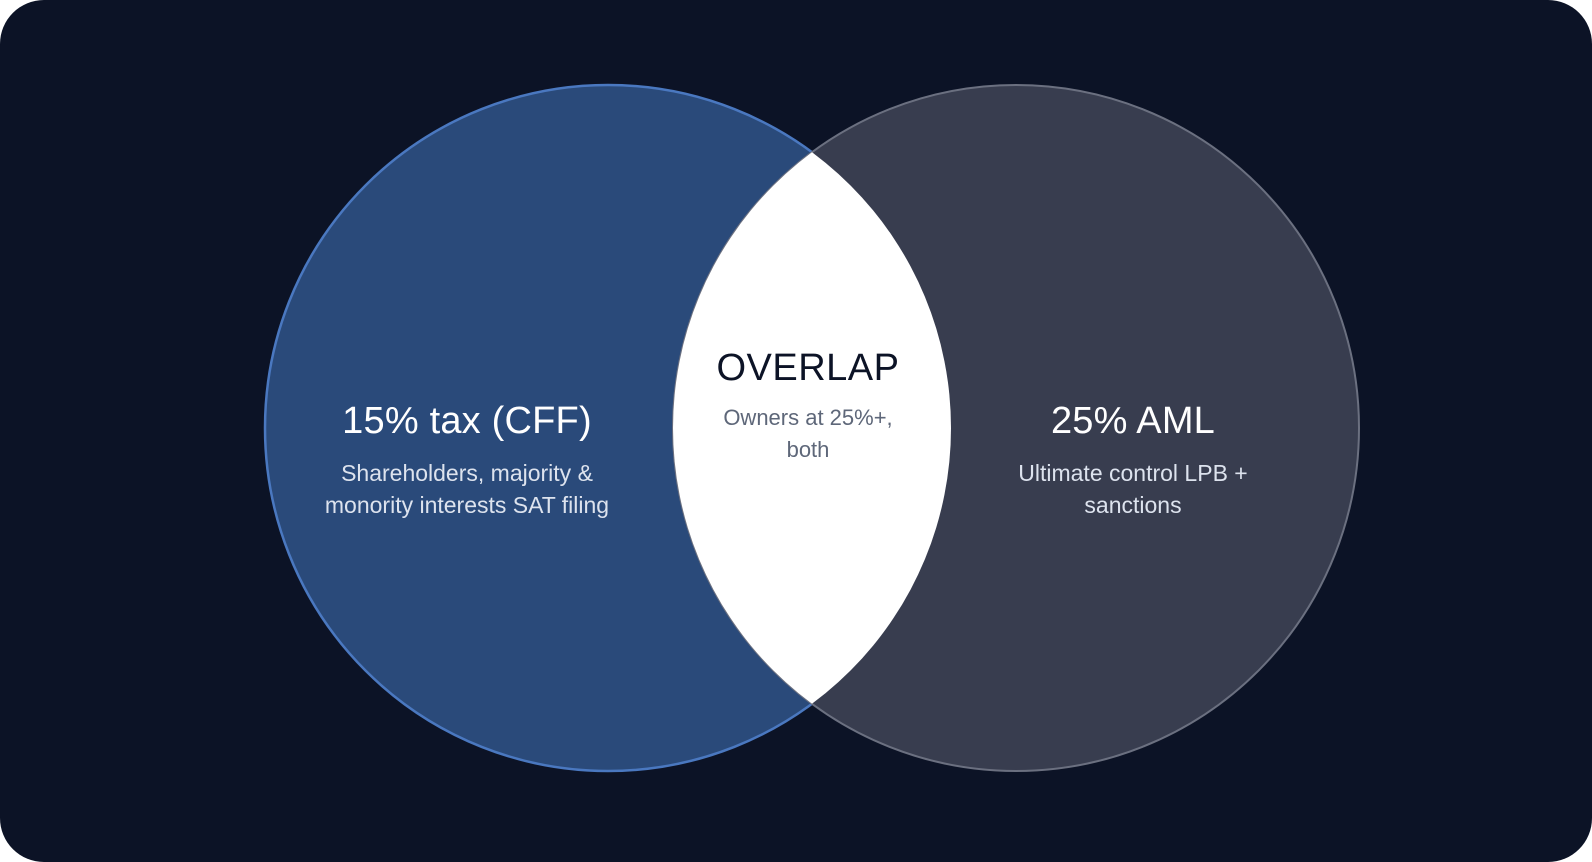  What do you see at coordinates (1133, 421) in the screenshot?
I see `right-title: 25% AML` at bounding box center [1133, 421].